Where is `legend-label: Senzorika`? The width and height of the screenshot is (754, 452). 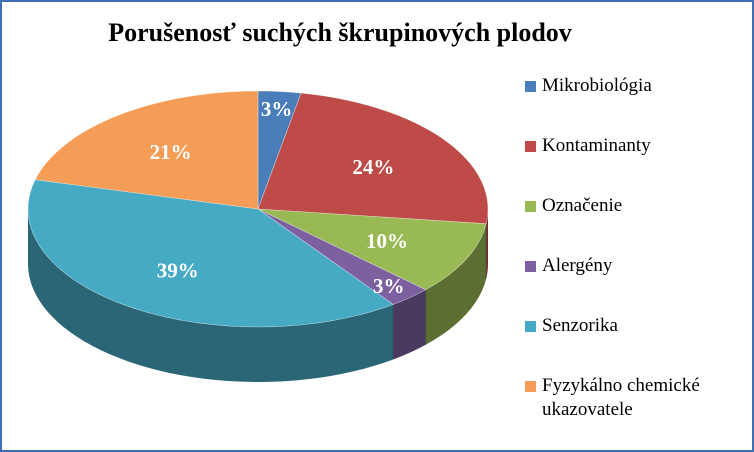 legend-label: Senzorika is located at coordinates (580, 325).